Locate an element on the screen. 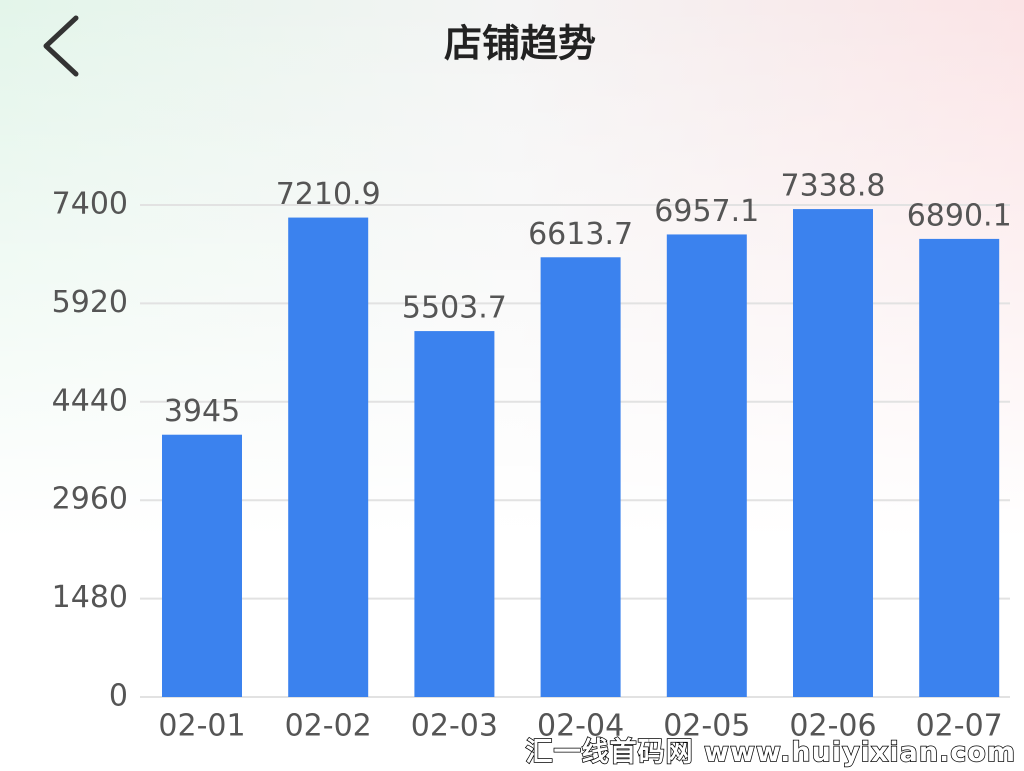 The image size is (1024, 771). value-label: 6890.1 is located at coordinates (959, 215).